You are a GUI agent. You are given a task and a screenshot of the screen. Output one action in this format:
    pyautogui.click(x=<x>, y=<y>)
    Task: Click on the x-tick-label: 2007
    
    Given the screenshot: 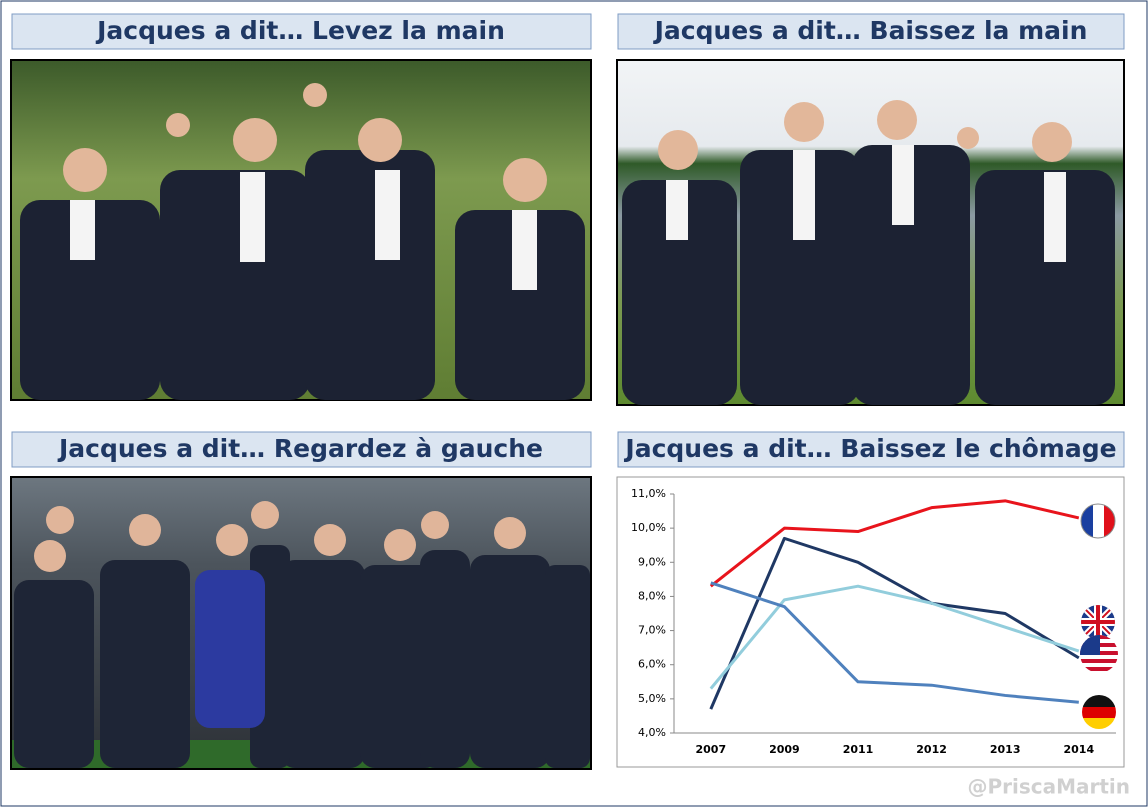 What is the action you would take?
    pyautogui.click(x=710, y=749)
    